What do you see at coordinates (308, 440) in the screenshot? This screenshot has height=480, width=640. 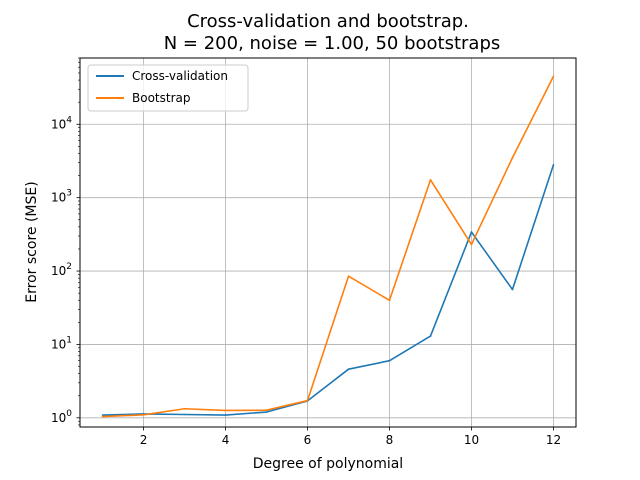 I see `x-tick-label: 6` at bounding box center [308, 440].